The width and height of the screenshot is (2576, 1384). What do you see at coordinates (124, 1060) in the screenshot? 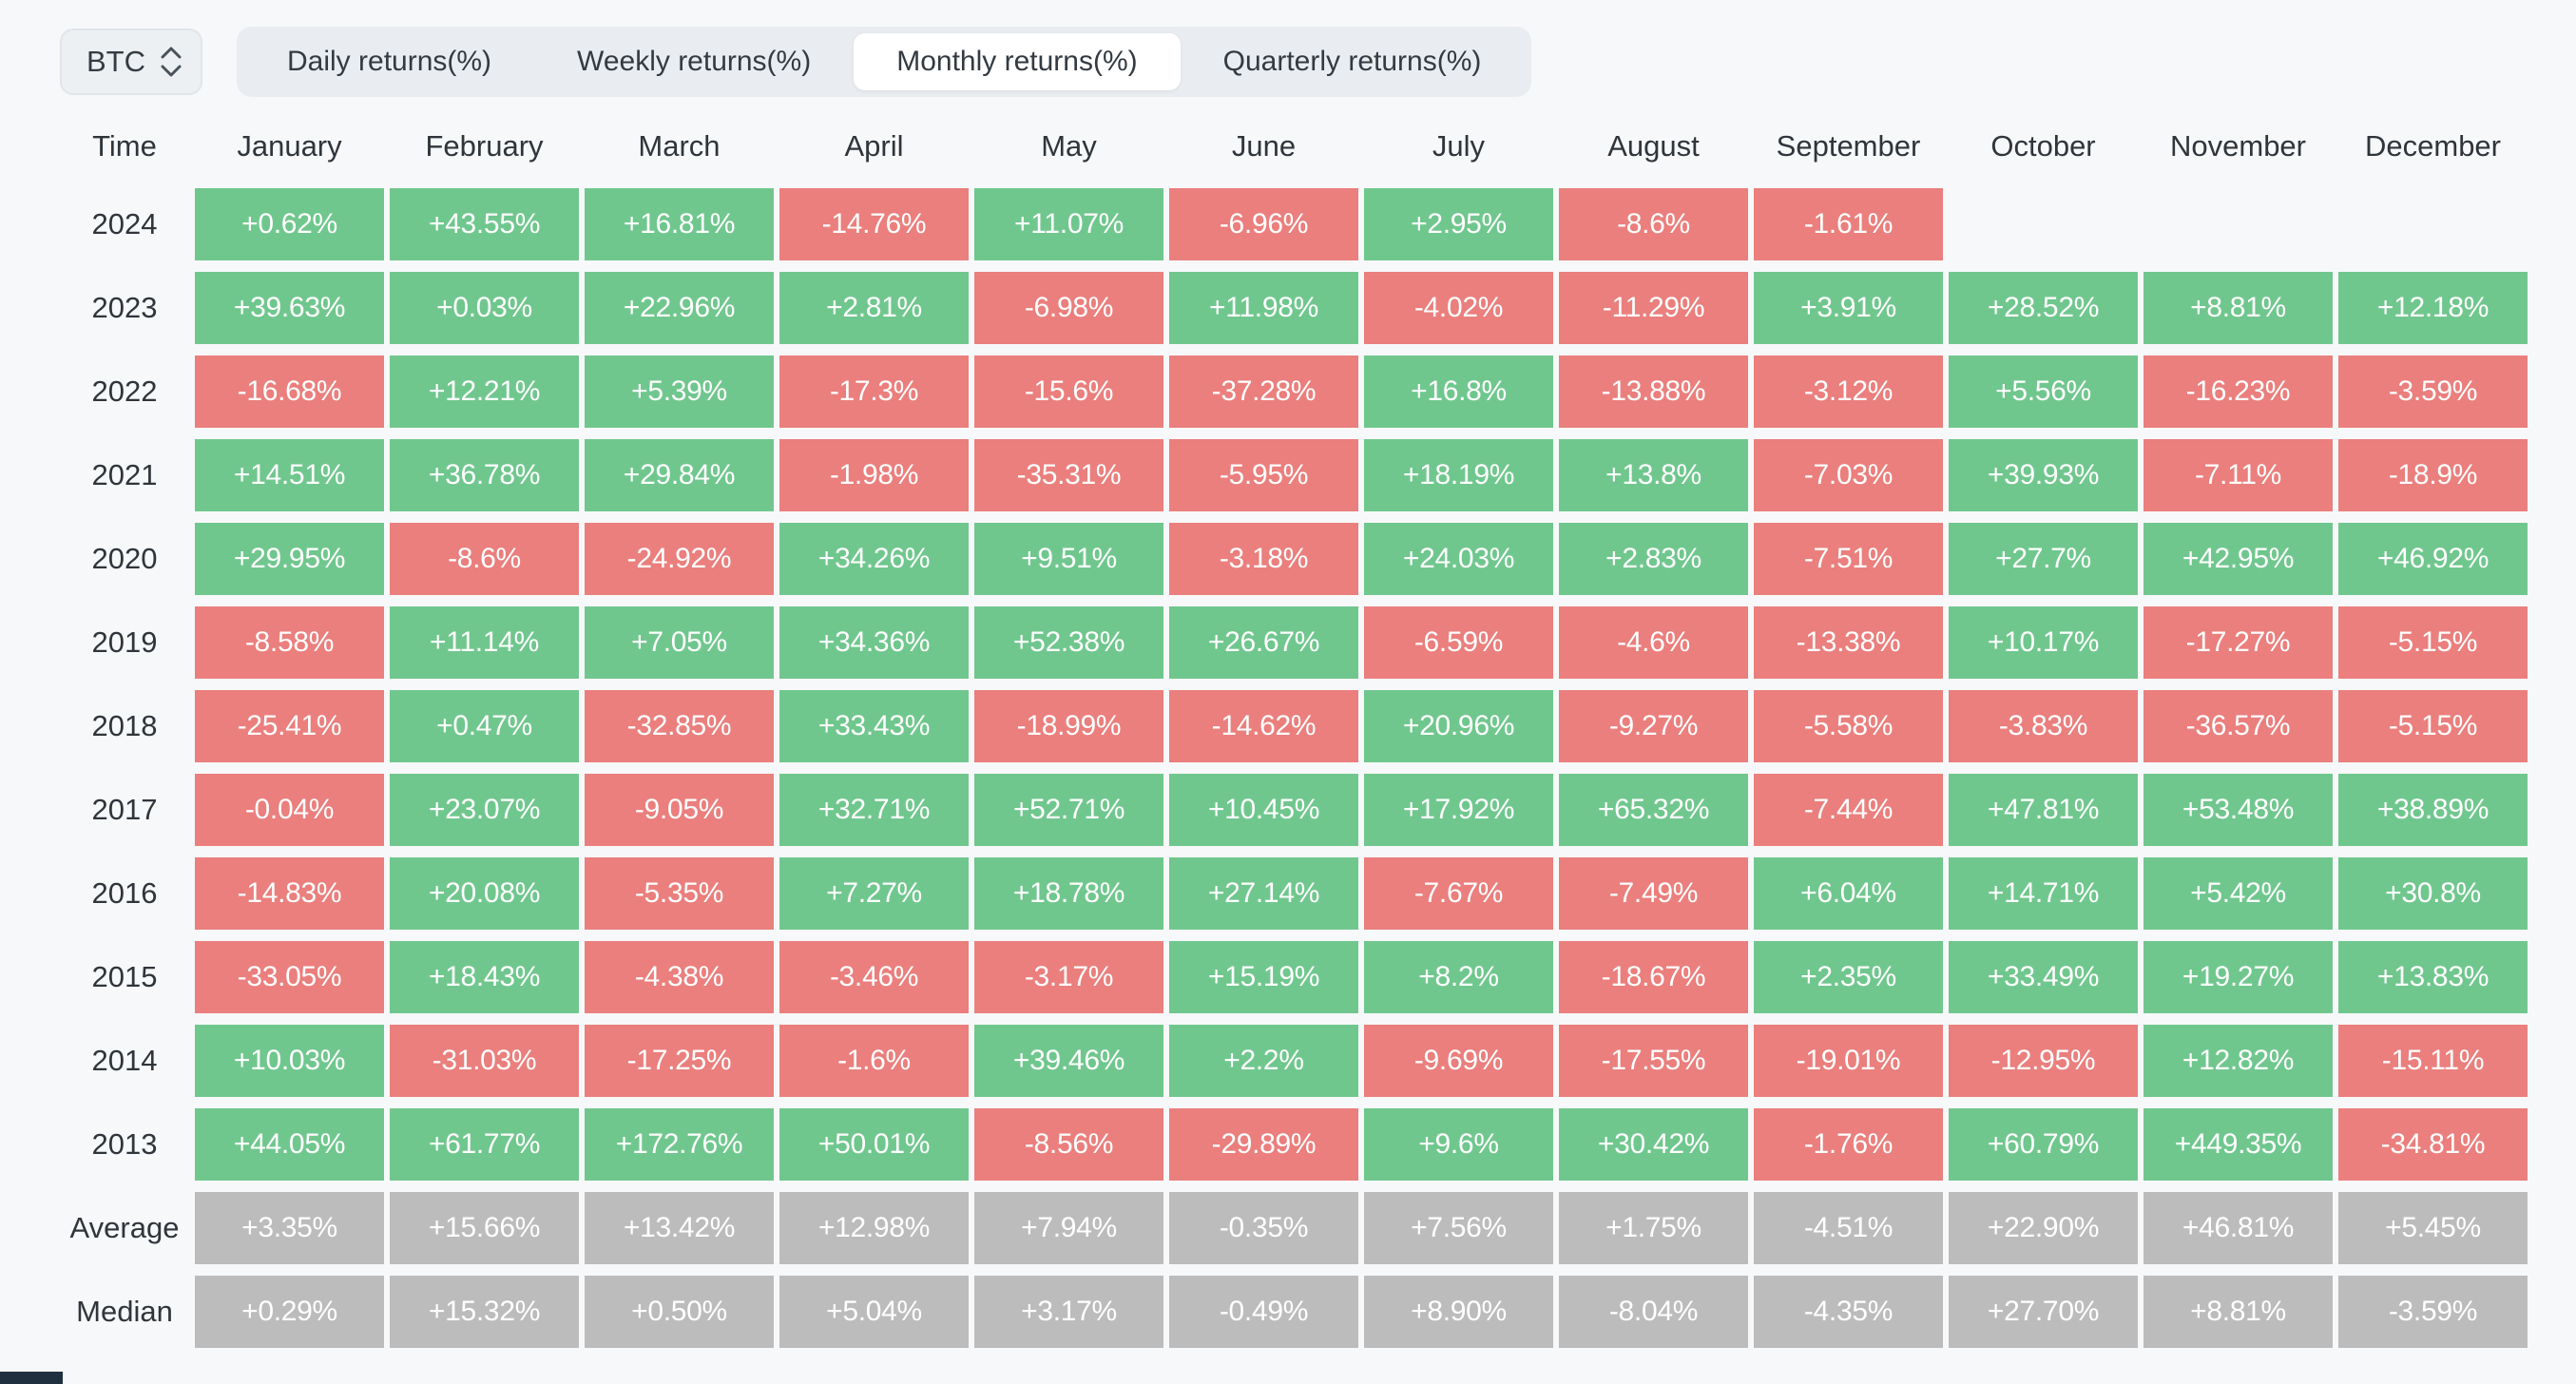
I see `year-label: 2014` at bounding box center [124, 1060].